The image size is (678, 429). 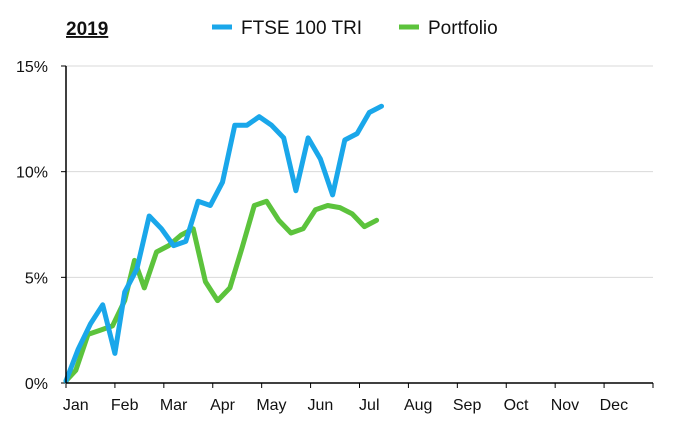 What do you see at coordinates (174, 405) in the screenshot?
I see `x-tick-label: Mar` at bounding box center [174, 405].